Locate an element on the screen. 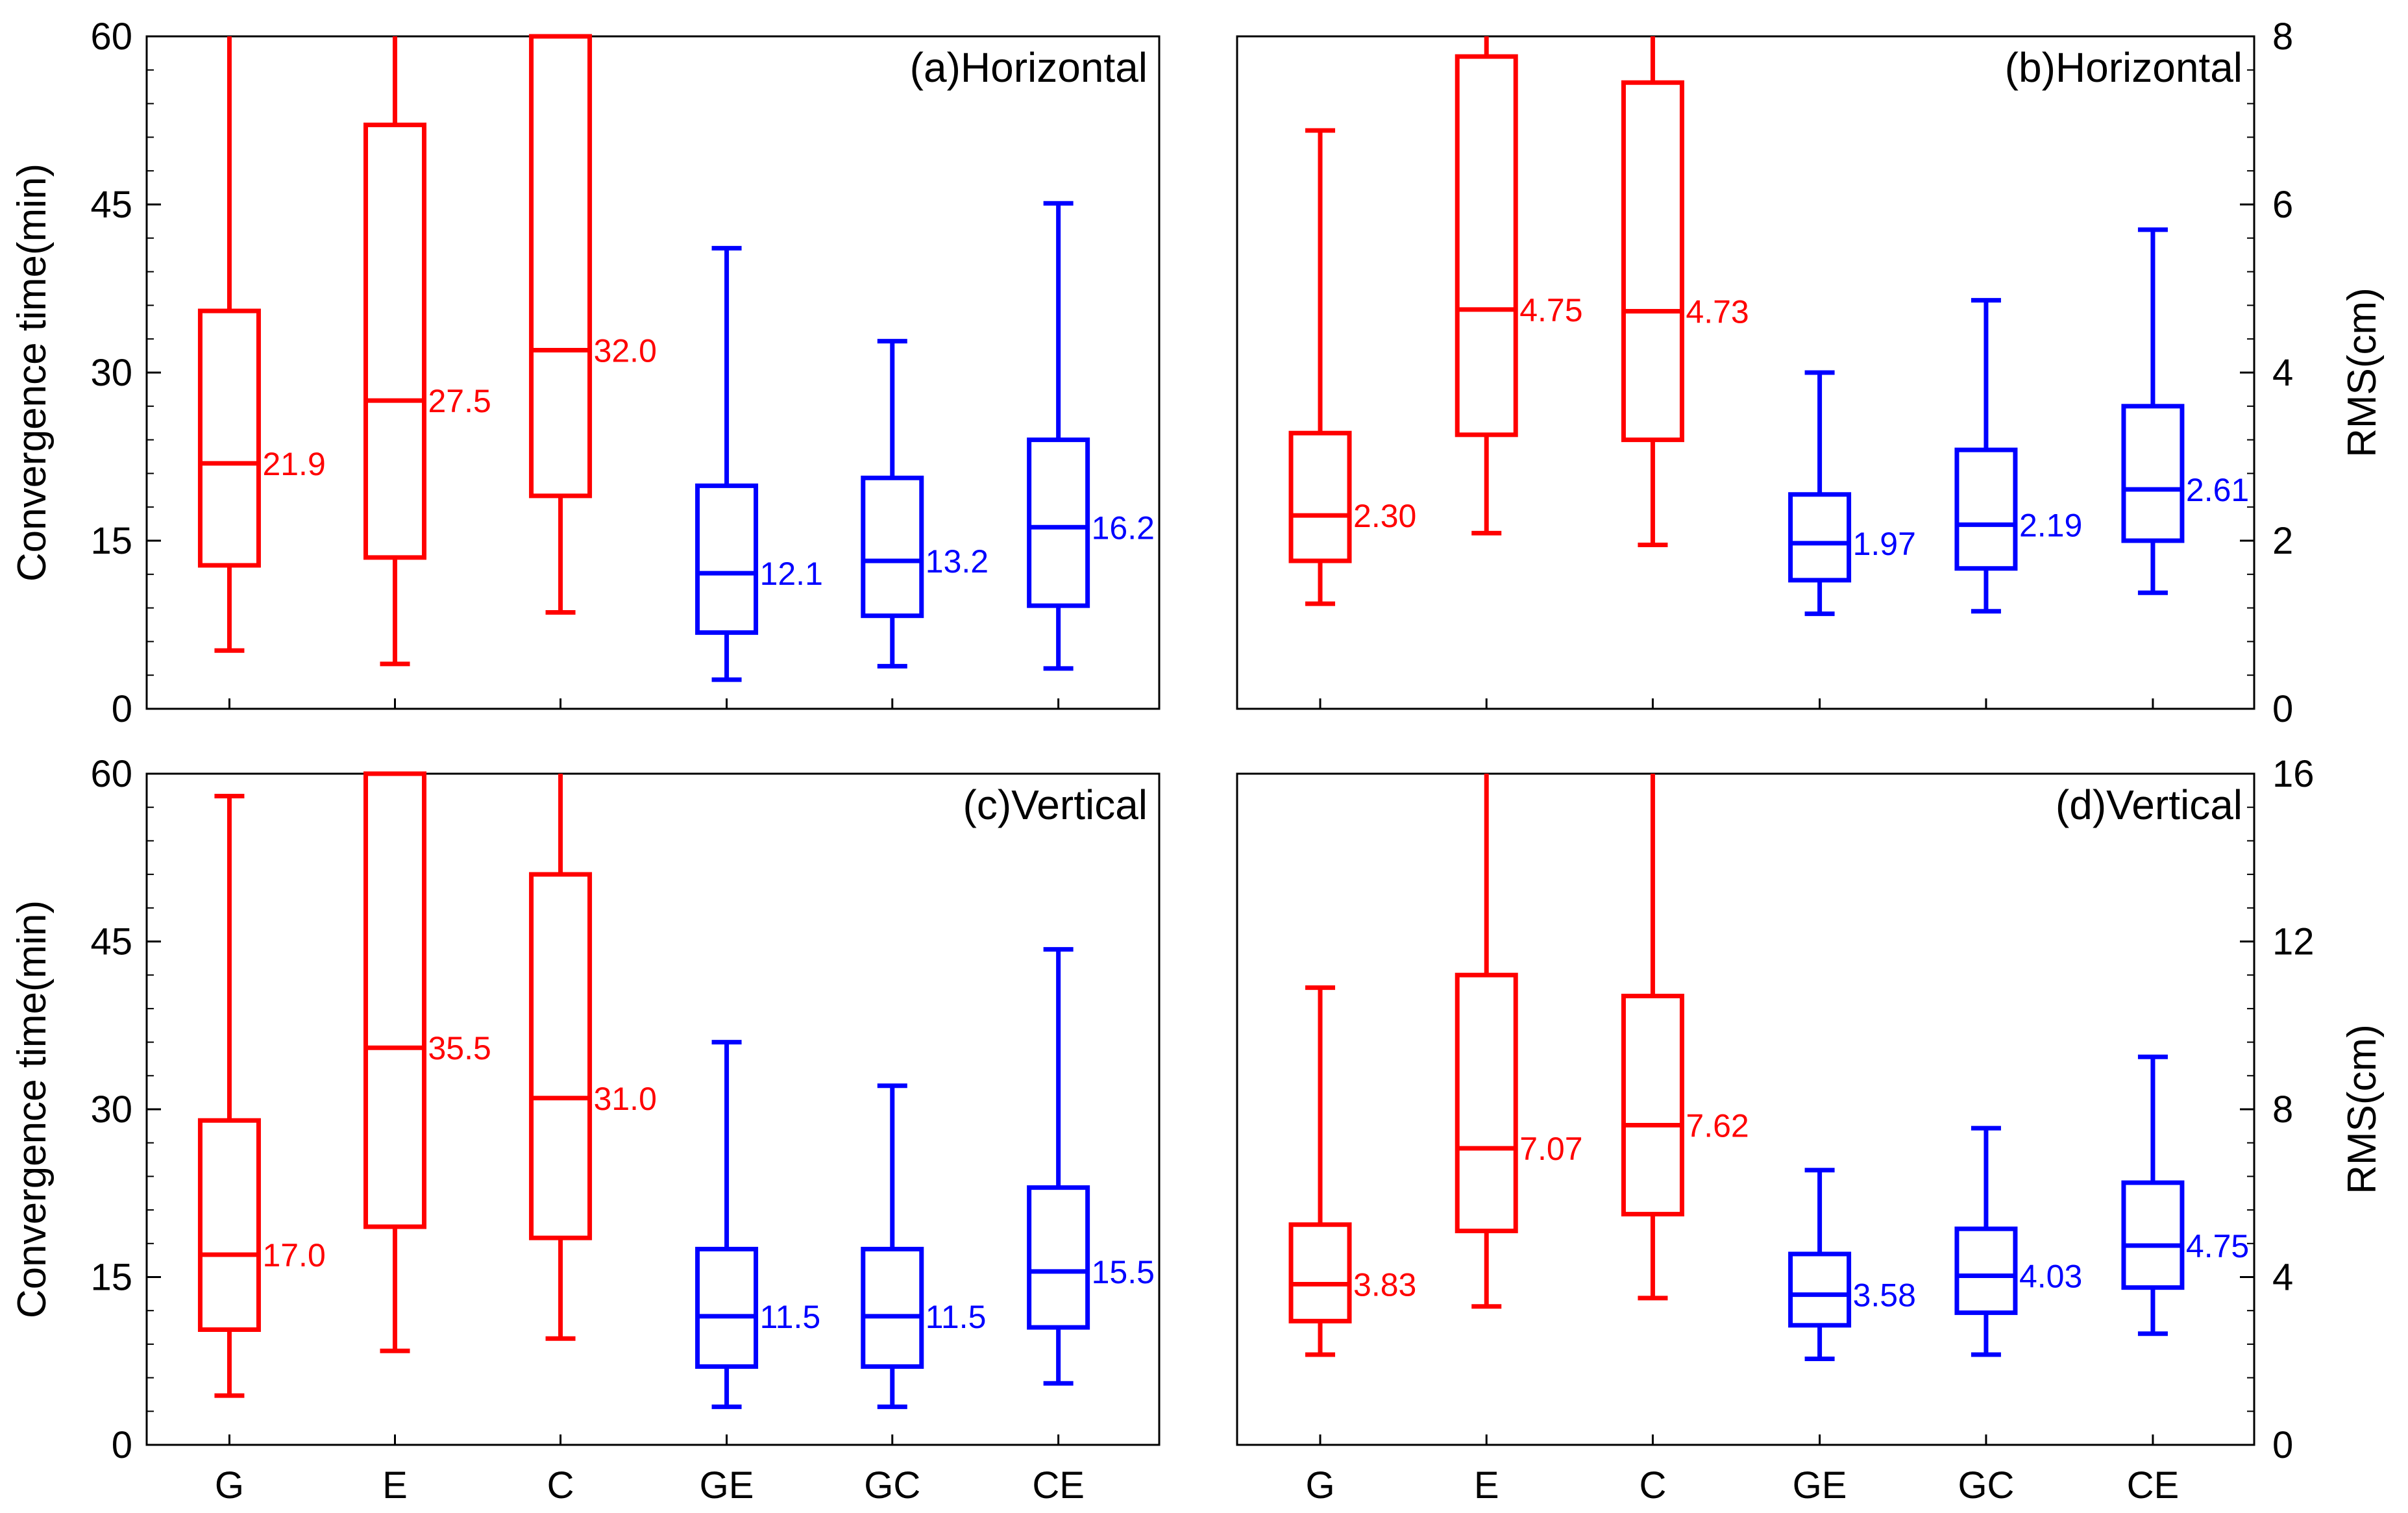  median-label: 13.2 is located at coordinates (957, 561).